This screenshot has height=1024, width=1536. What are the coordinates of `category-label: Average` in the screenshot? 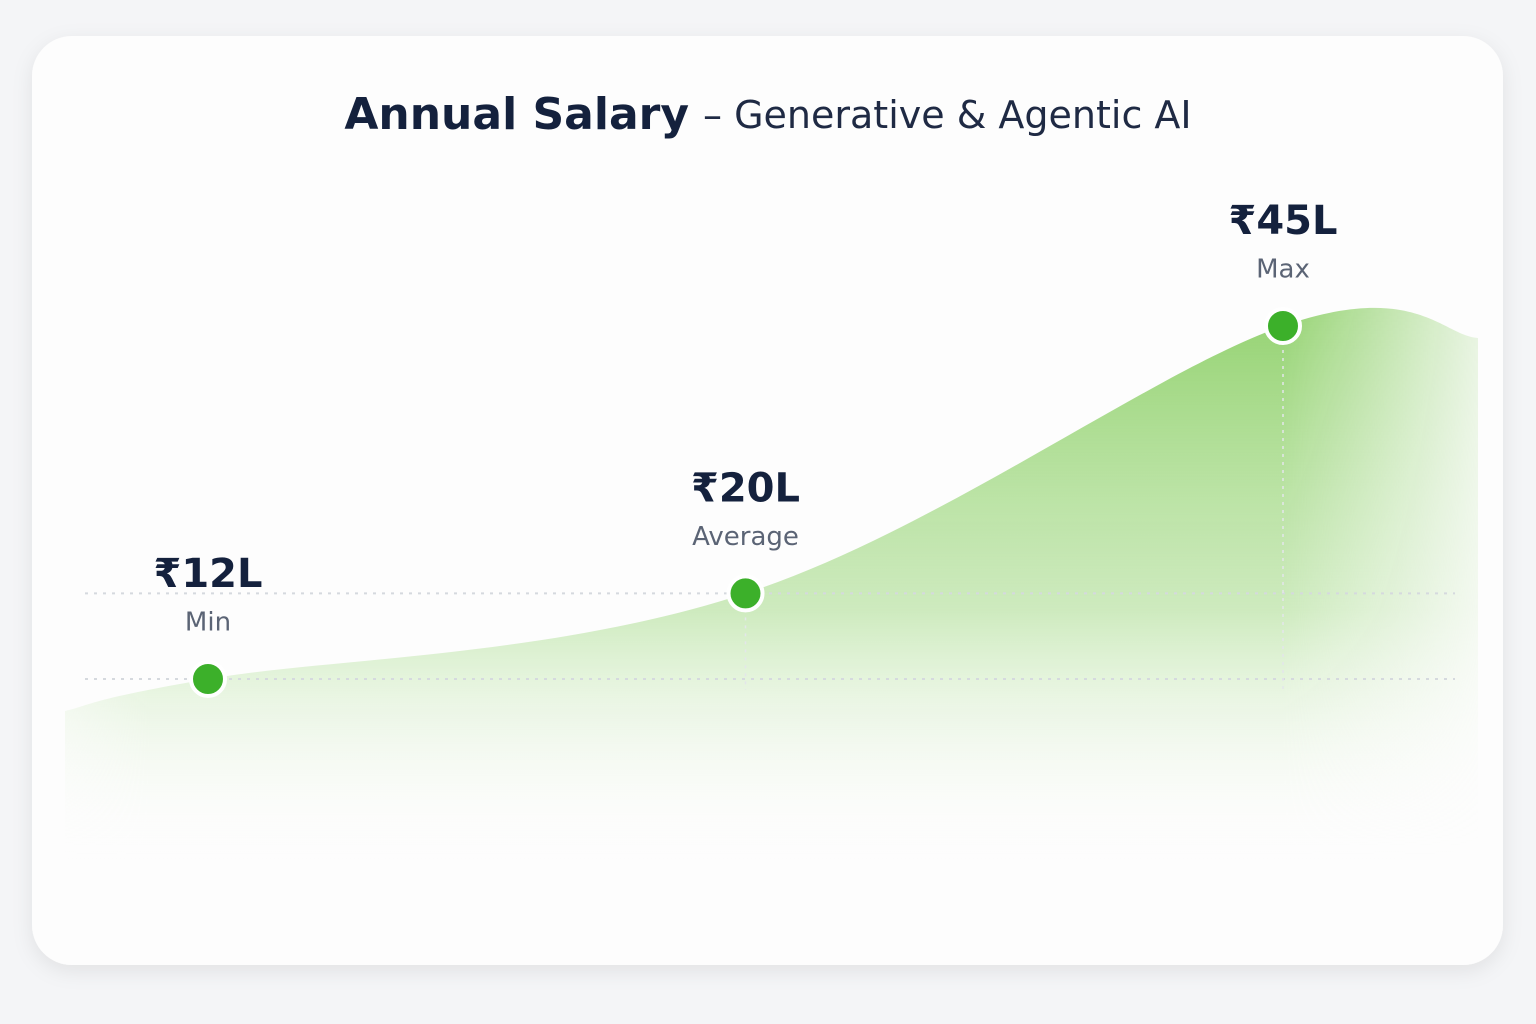 It's located at (745, 537).